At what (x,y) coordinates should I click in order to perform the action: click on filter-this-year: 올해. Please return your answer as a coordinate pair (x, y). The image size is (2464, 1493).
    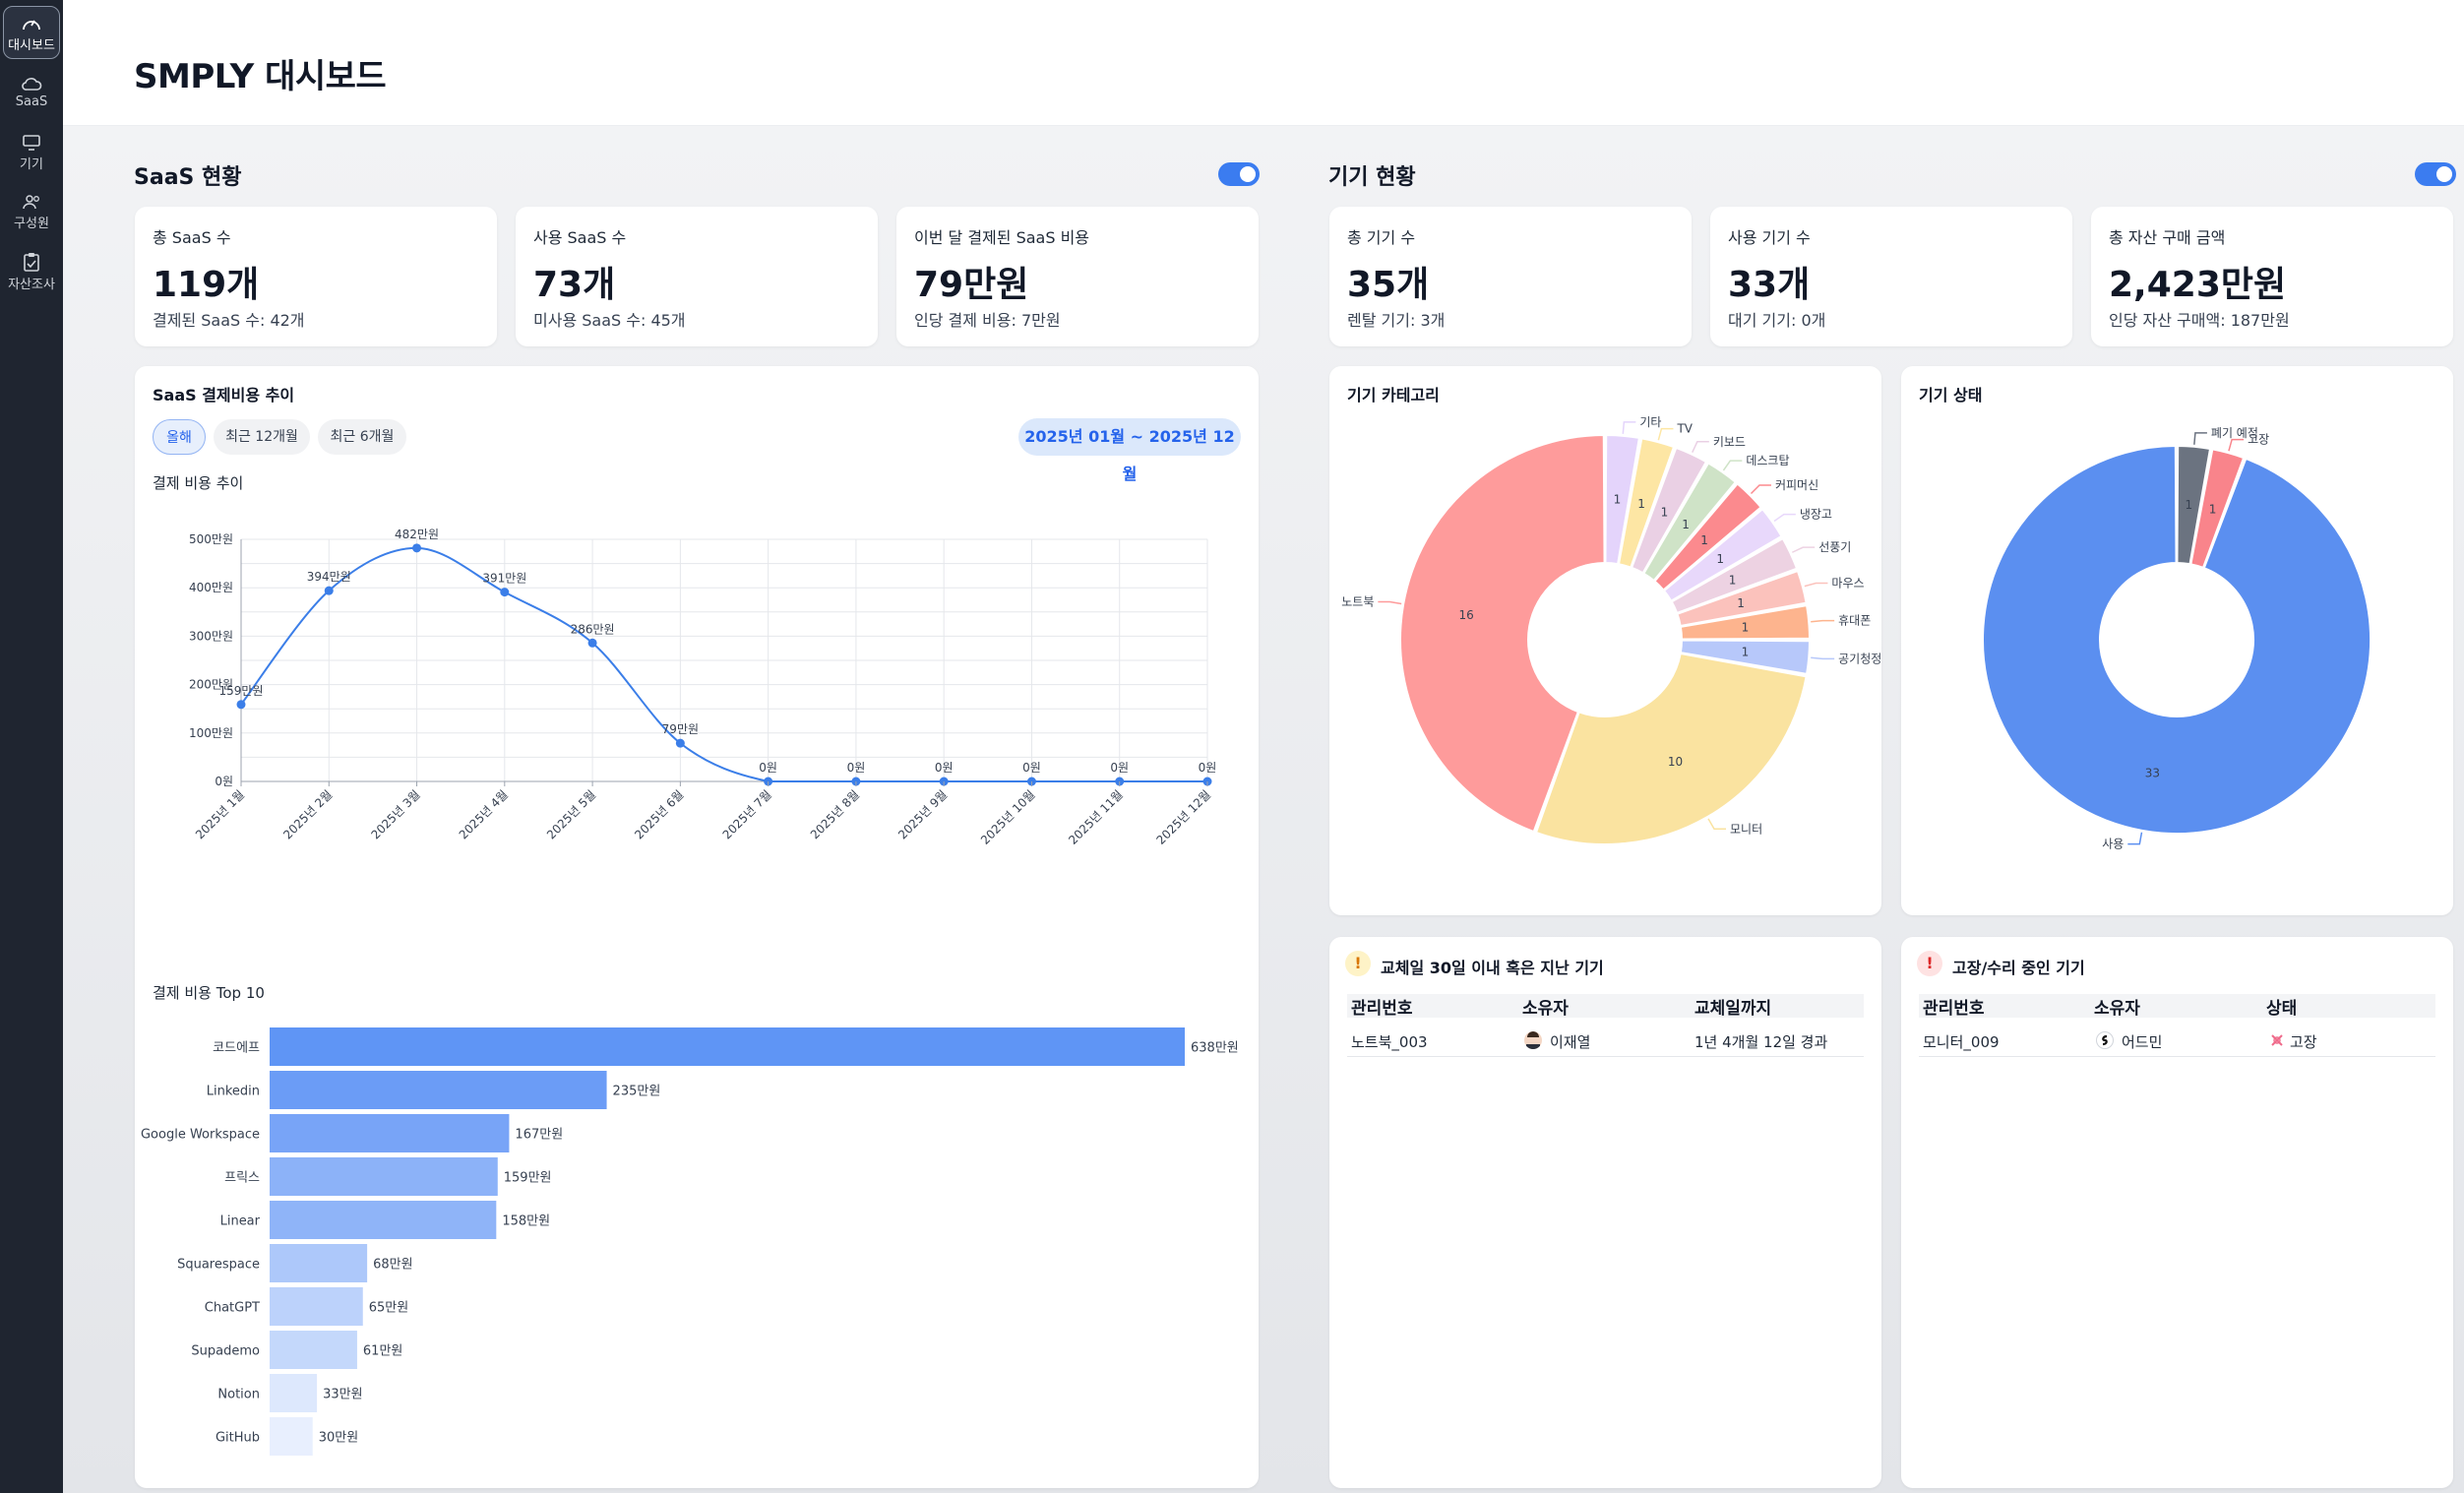
    Looking at the image, I should click on (179, 437).